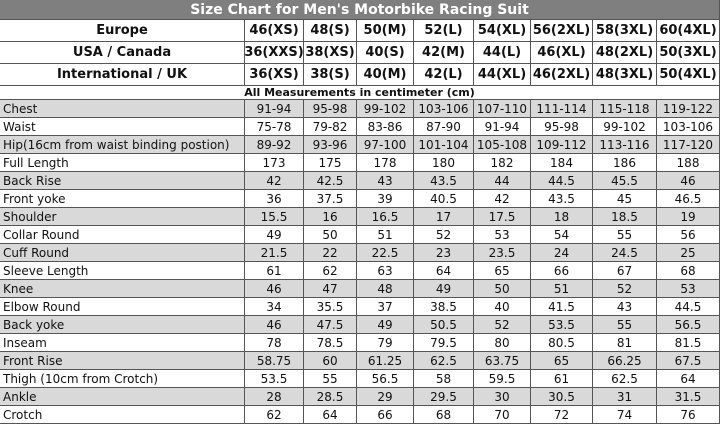 This screenshot has height=424, width=720. I want to click on measurement-cell: 40, so click(502, 307).